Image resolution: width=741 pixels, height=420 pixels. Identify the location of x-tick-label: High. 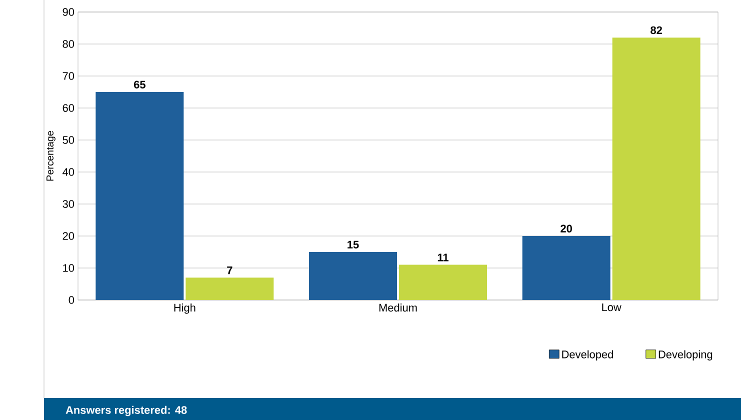
(185, 309).